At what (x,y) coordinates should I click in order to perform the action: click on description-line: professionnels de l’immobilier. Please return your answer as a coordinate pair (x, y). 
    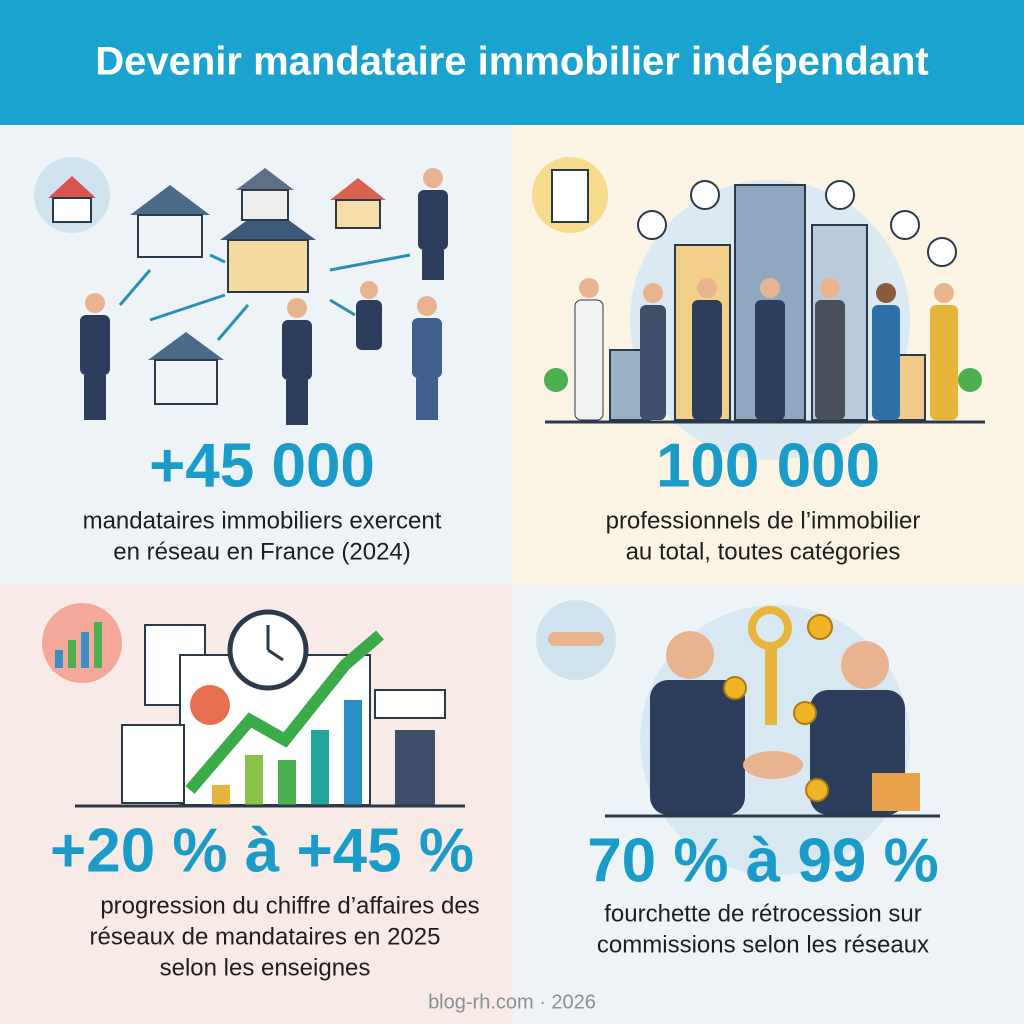
    Looking at the image, I should click on (763, 520).